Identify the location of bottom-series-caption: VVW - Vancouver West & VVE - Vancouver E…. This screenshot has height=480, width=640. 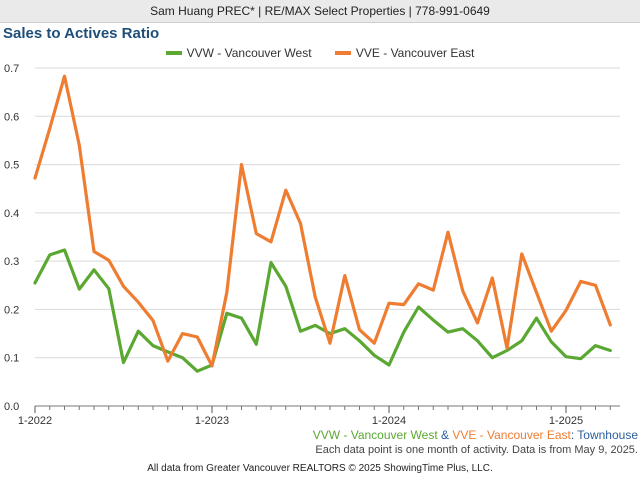
(475, 435).